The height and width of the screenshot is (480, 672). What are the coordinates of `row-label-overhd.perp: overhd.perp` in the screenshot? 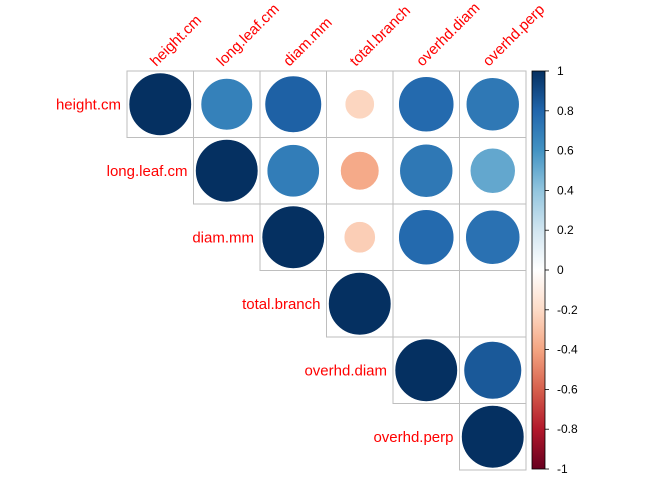 It's located at (413, 437).